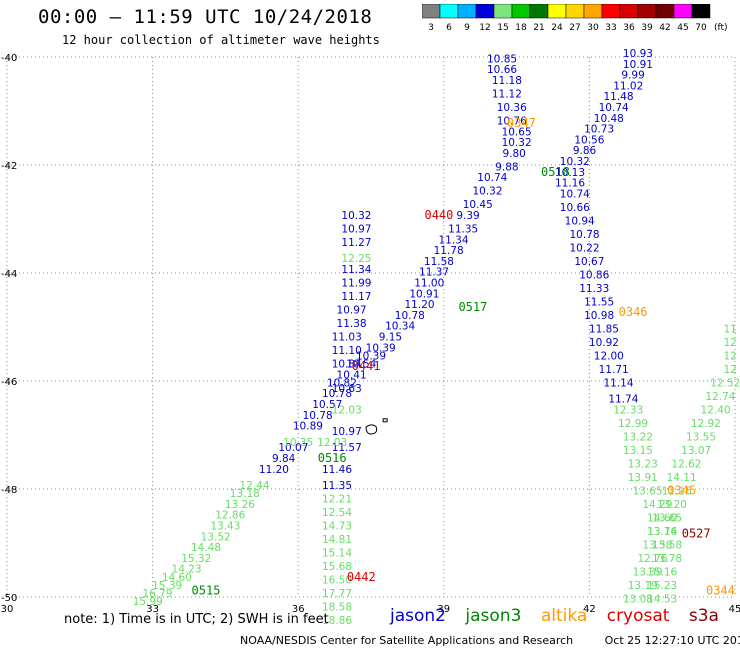 Image resolution: width=740 pixels, height=650 pixels. Describe the element at coordinates (599, 302) in the screenshot. I see `wave-height-label: 11.55` at that location.